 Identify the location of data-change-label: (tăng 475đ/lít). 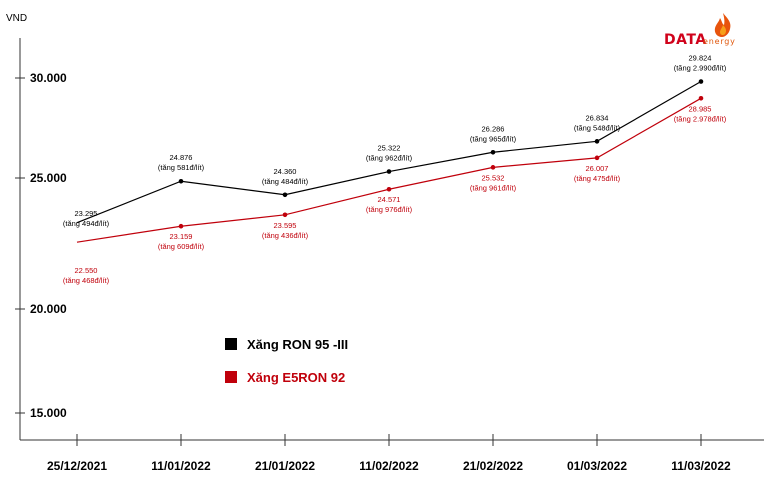
(597, 178).